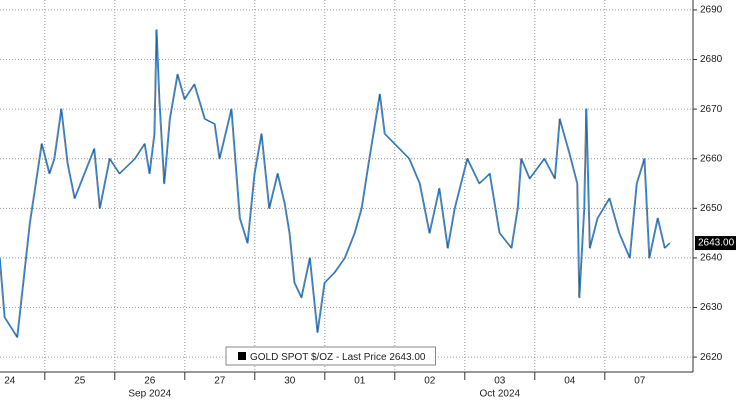 The image size is (736, 400). I want to click on legend-last-price-label: - Last Price, so click(361, 357).